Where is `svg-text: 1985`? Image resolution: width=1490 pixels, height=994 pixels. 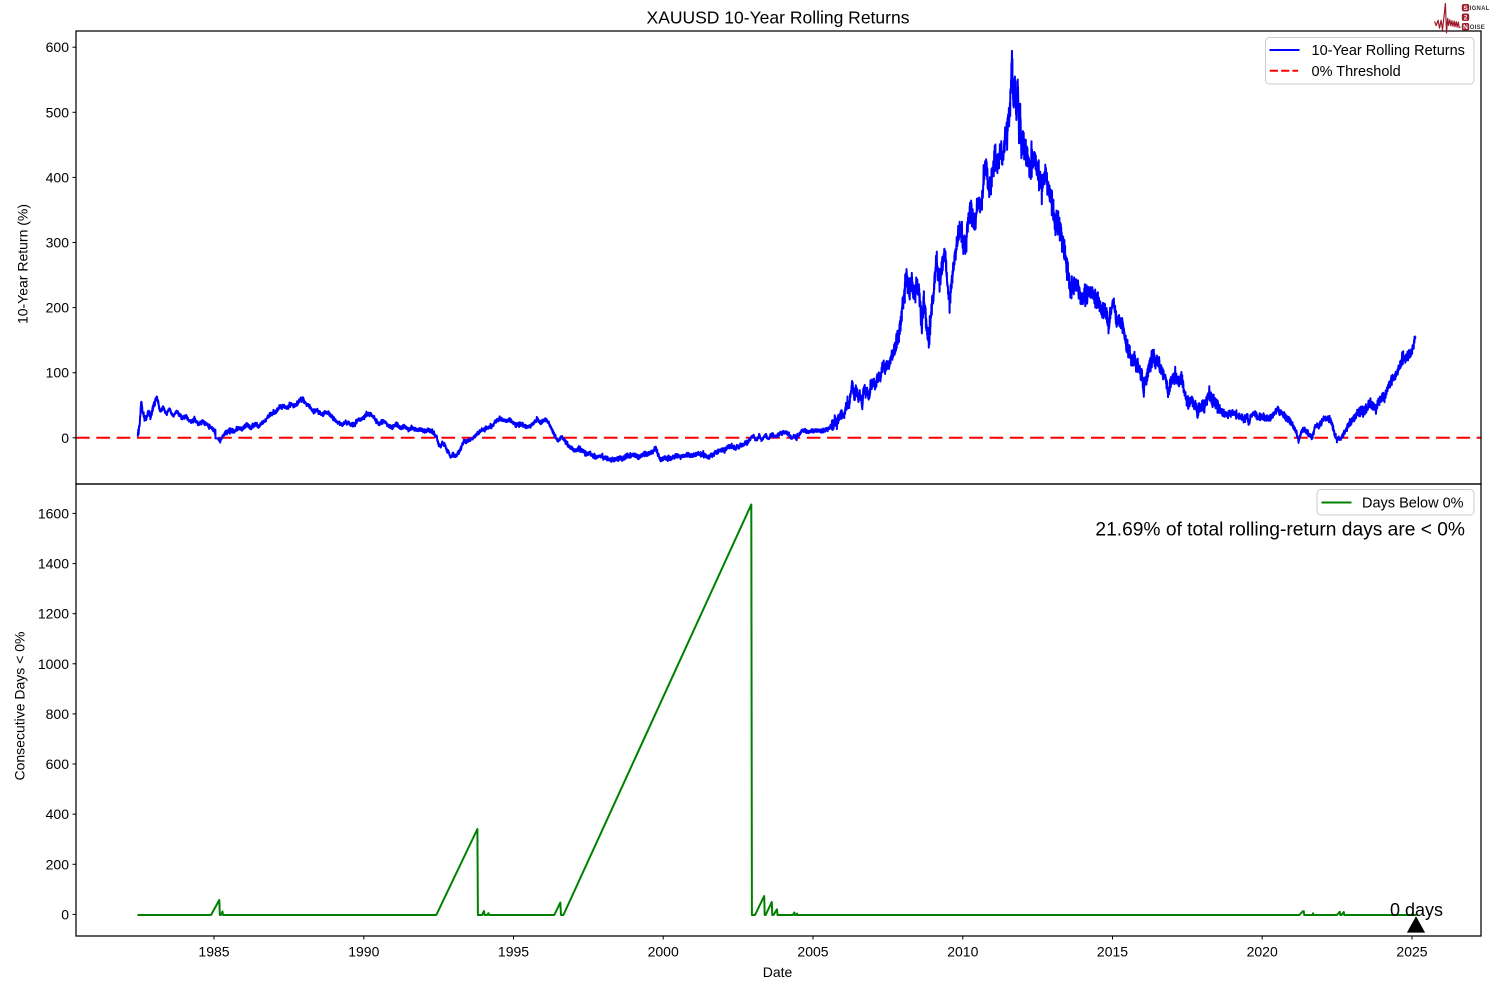 svg-text: 1985 is located at coordinates (213, 952).